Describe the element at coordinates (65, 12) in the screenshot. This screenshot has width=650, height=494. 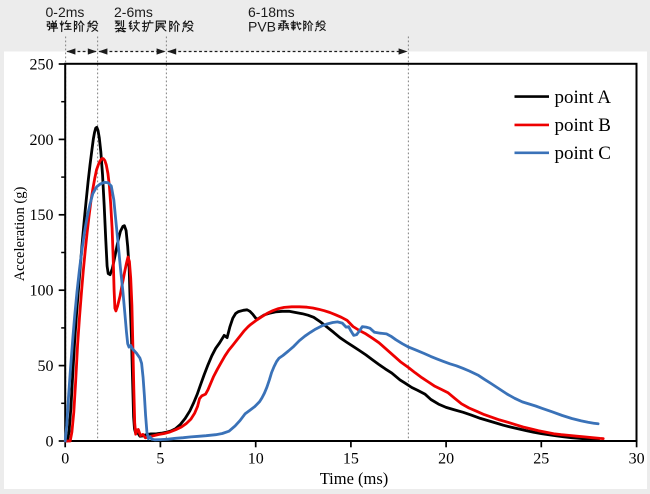
I see `svg-text: 0-2ms` at that location.